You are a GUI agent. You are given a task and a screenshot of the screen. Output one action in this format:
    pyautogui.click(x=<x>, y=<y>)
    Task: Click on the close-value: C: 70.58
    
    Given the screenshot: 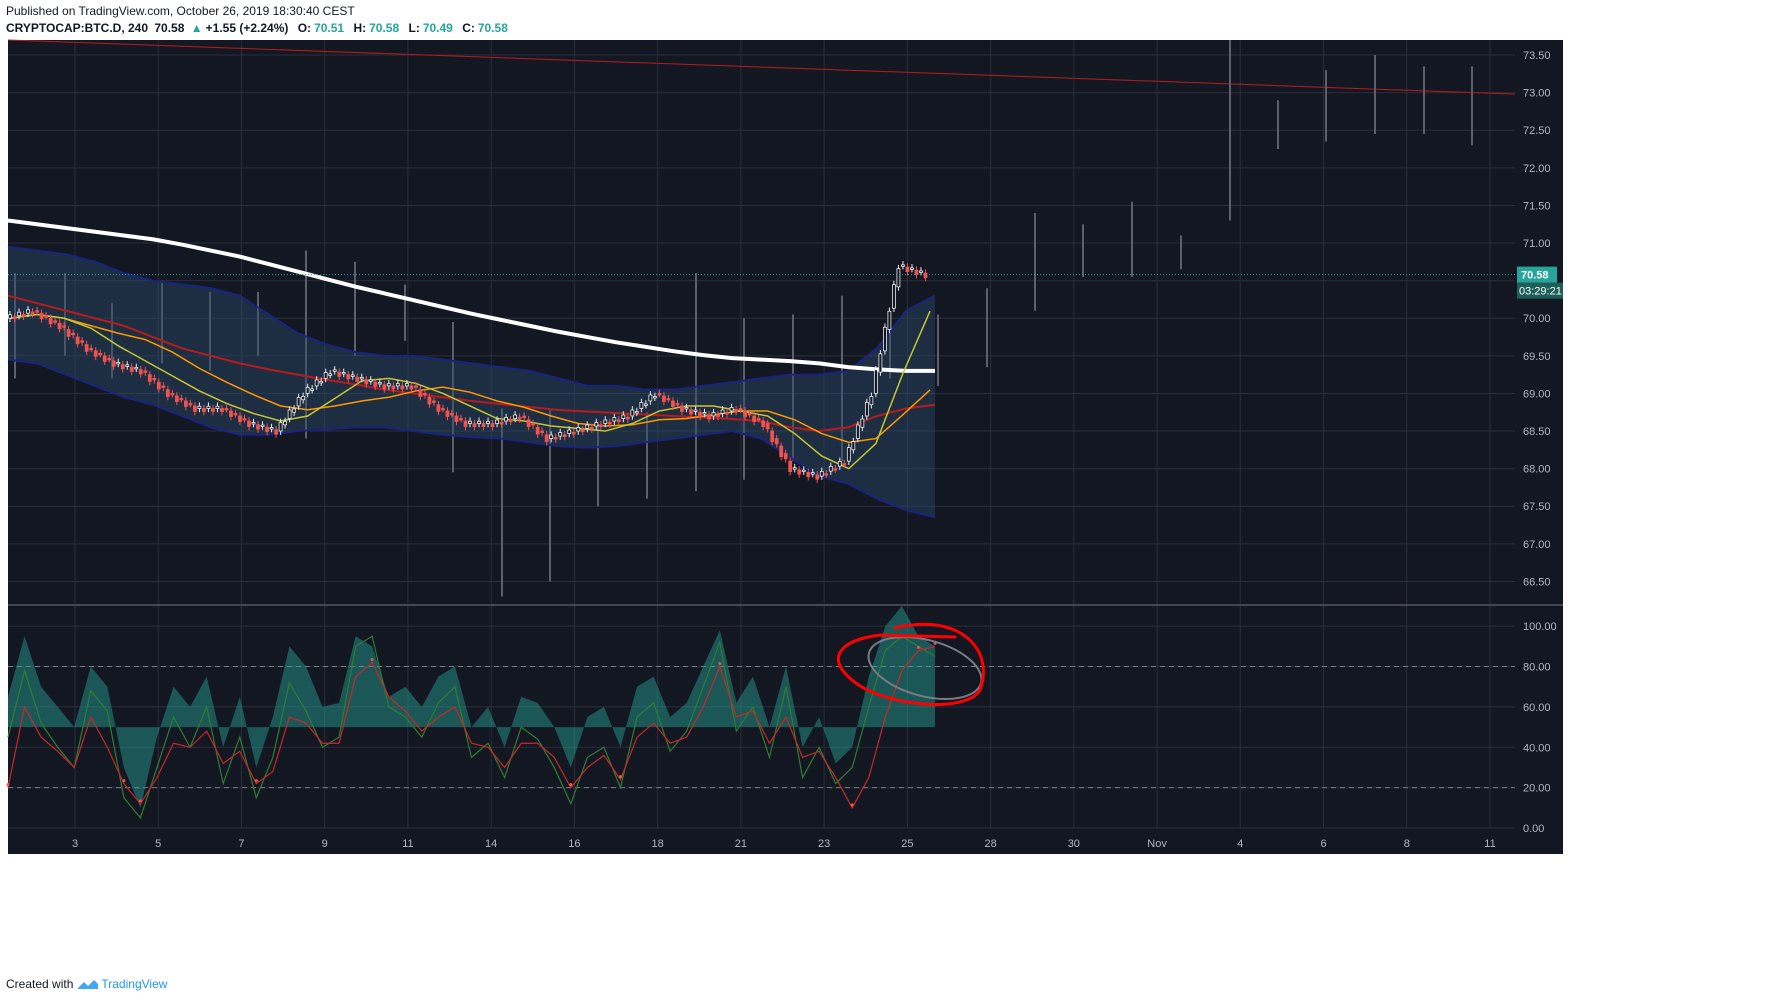 What is the action you would take?
    pyautogui.click(x=486, y=28)
    